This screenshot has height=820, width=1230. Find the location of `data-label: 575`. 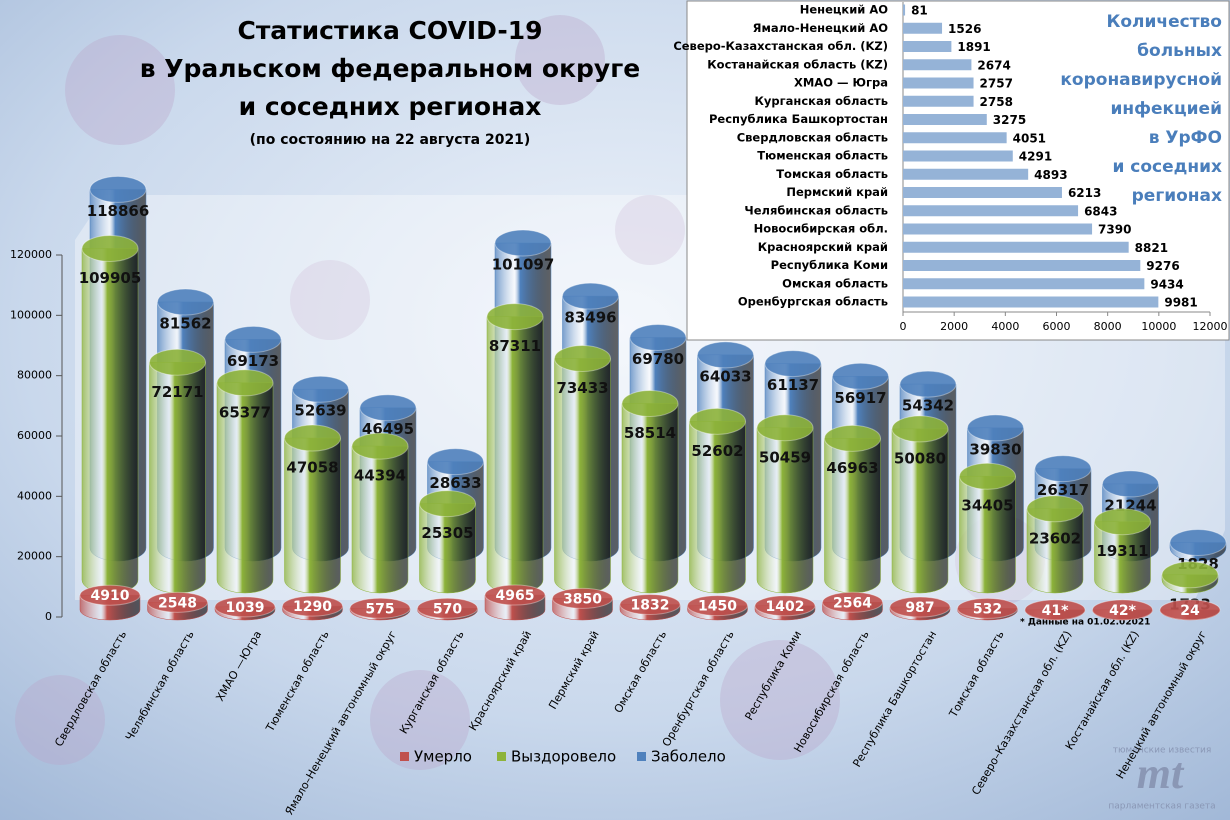

data-label: 575 is located at coordinates (379, 609).